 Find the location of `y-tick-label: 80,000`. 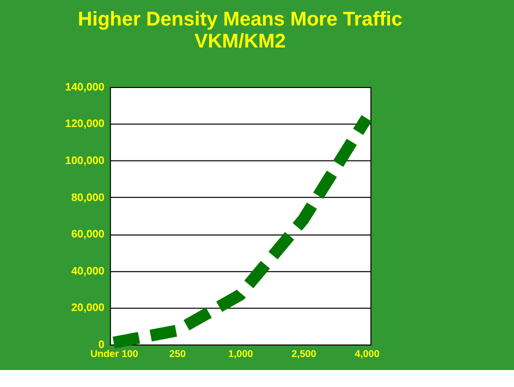

y-tick-label: 80,000 is located at coordinates (87, 198).